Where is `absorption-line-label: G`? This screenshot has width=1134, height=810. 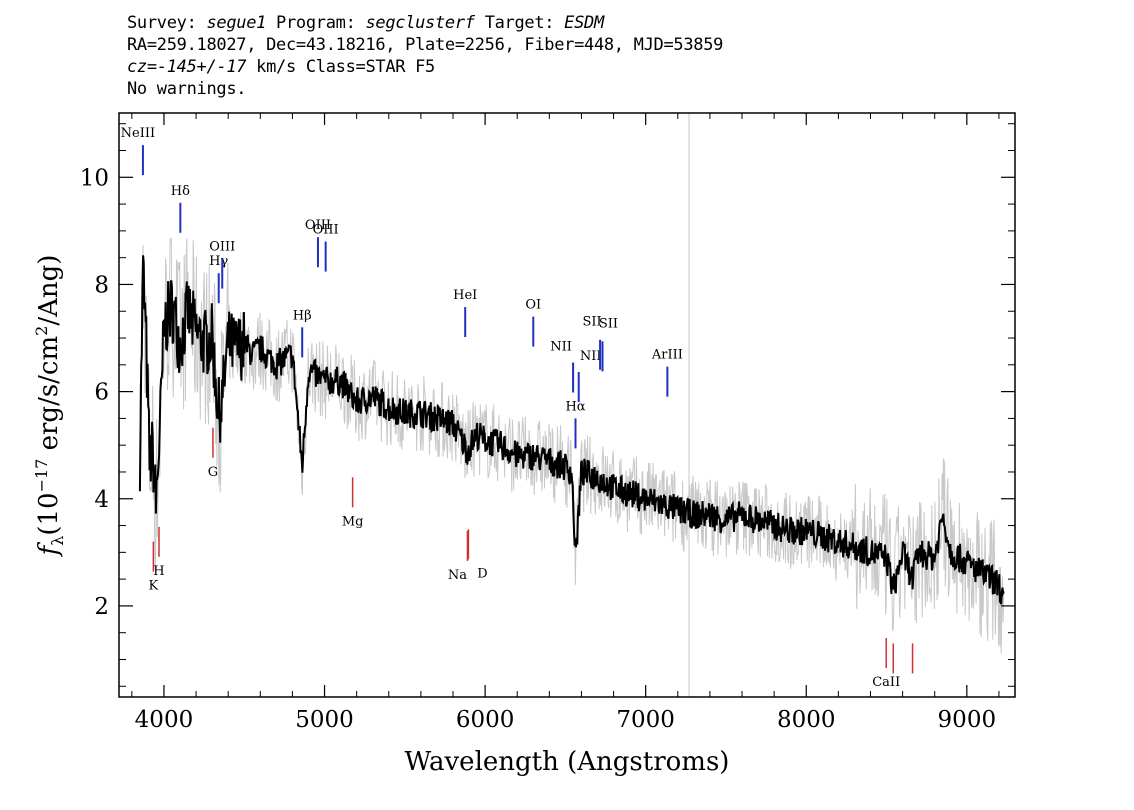
absorption-line-label: G is located at coordinates (213, 472).